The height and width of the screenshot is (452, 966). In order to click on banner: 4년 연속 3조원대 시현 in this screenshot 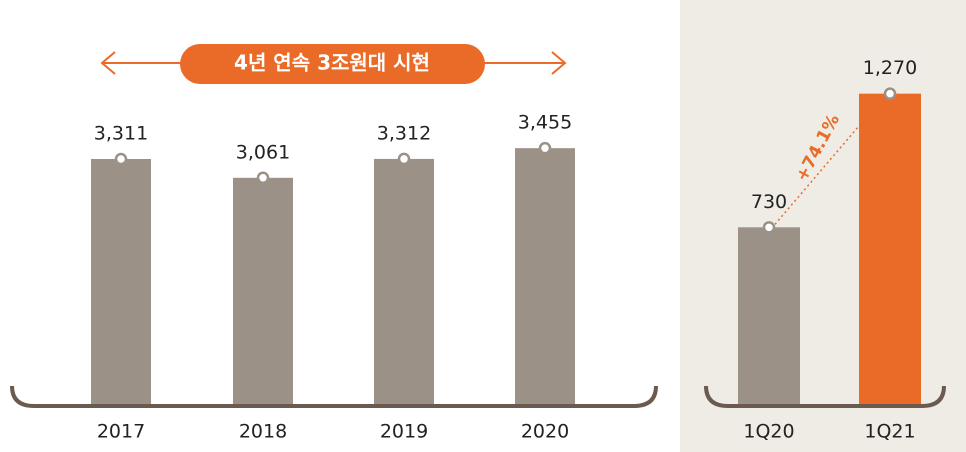, I will do `click(333, 64)`.